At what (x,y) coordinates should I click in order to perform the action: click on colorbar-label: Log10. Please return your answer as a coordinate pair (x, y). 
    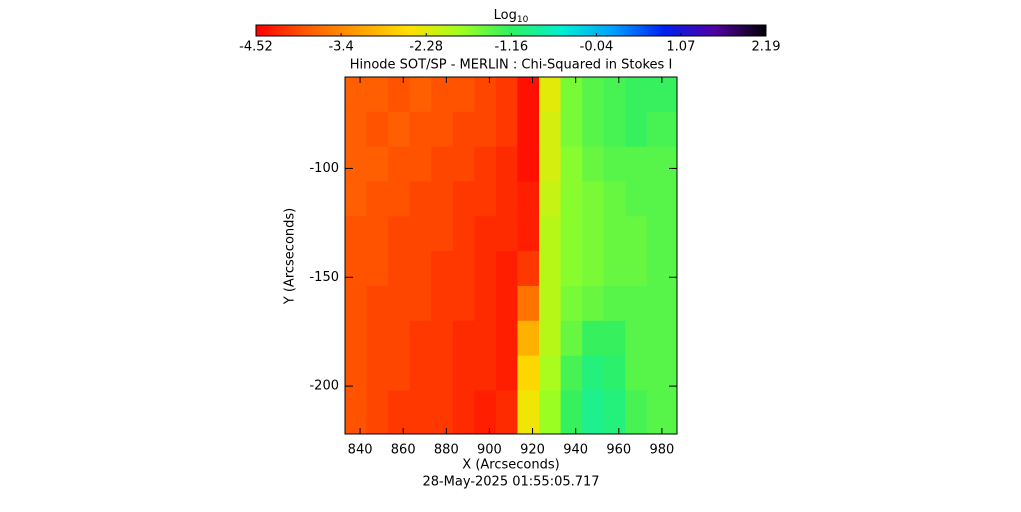
    Looking at the image, I should click on (511, 16).